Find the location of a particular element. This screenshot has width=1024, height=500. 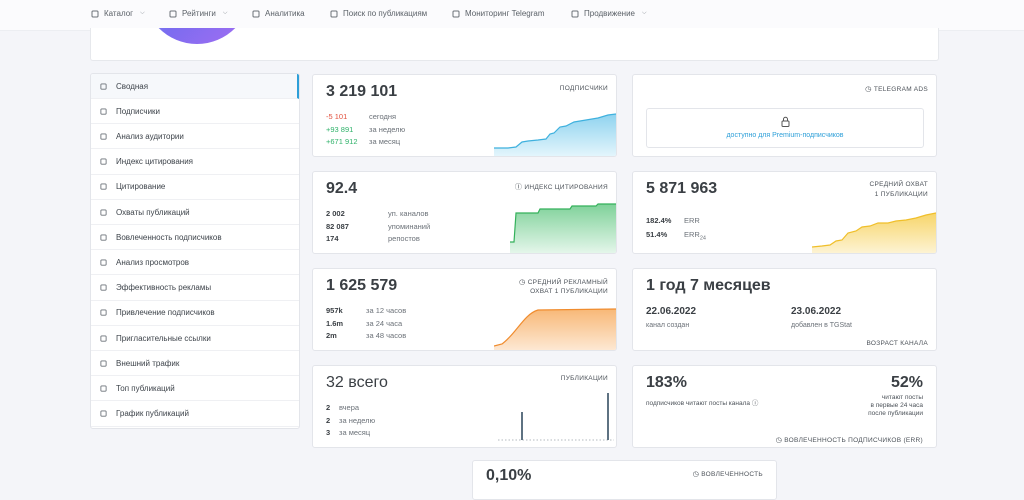

added-label: добавлен в TGStat is located at coordinates (821, 325).